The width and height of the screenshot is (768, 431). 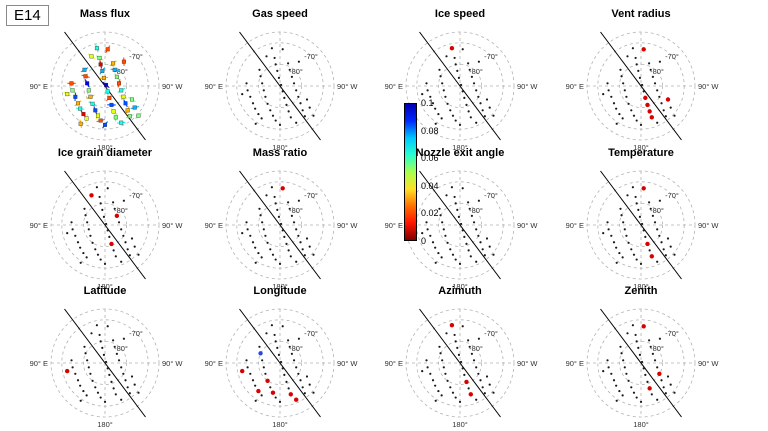 What do you see at coordinates (430, 172) in the screenshot?
I see `colorbar: 0.1 0.08 0.06 0.04 0.02 0` at bounding box center [430, 172].